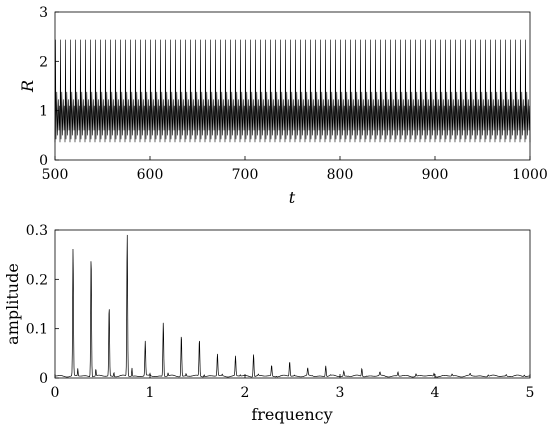 The image size is (550, 429). Describe the element at coordinates (37, 280) in the screenshot. I see `bottom-y-tick-label: 0.2` at that location.